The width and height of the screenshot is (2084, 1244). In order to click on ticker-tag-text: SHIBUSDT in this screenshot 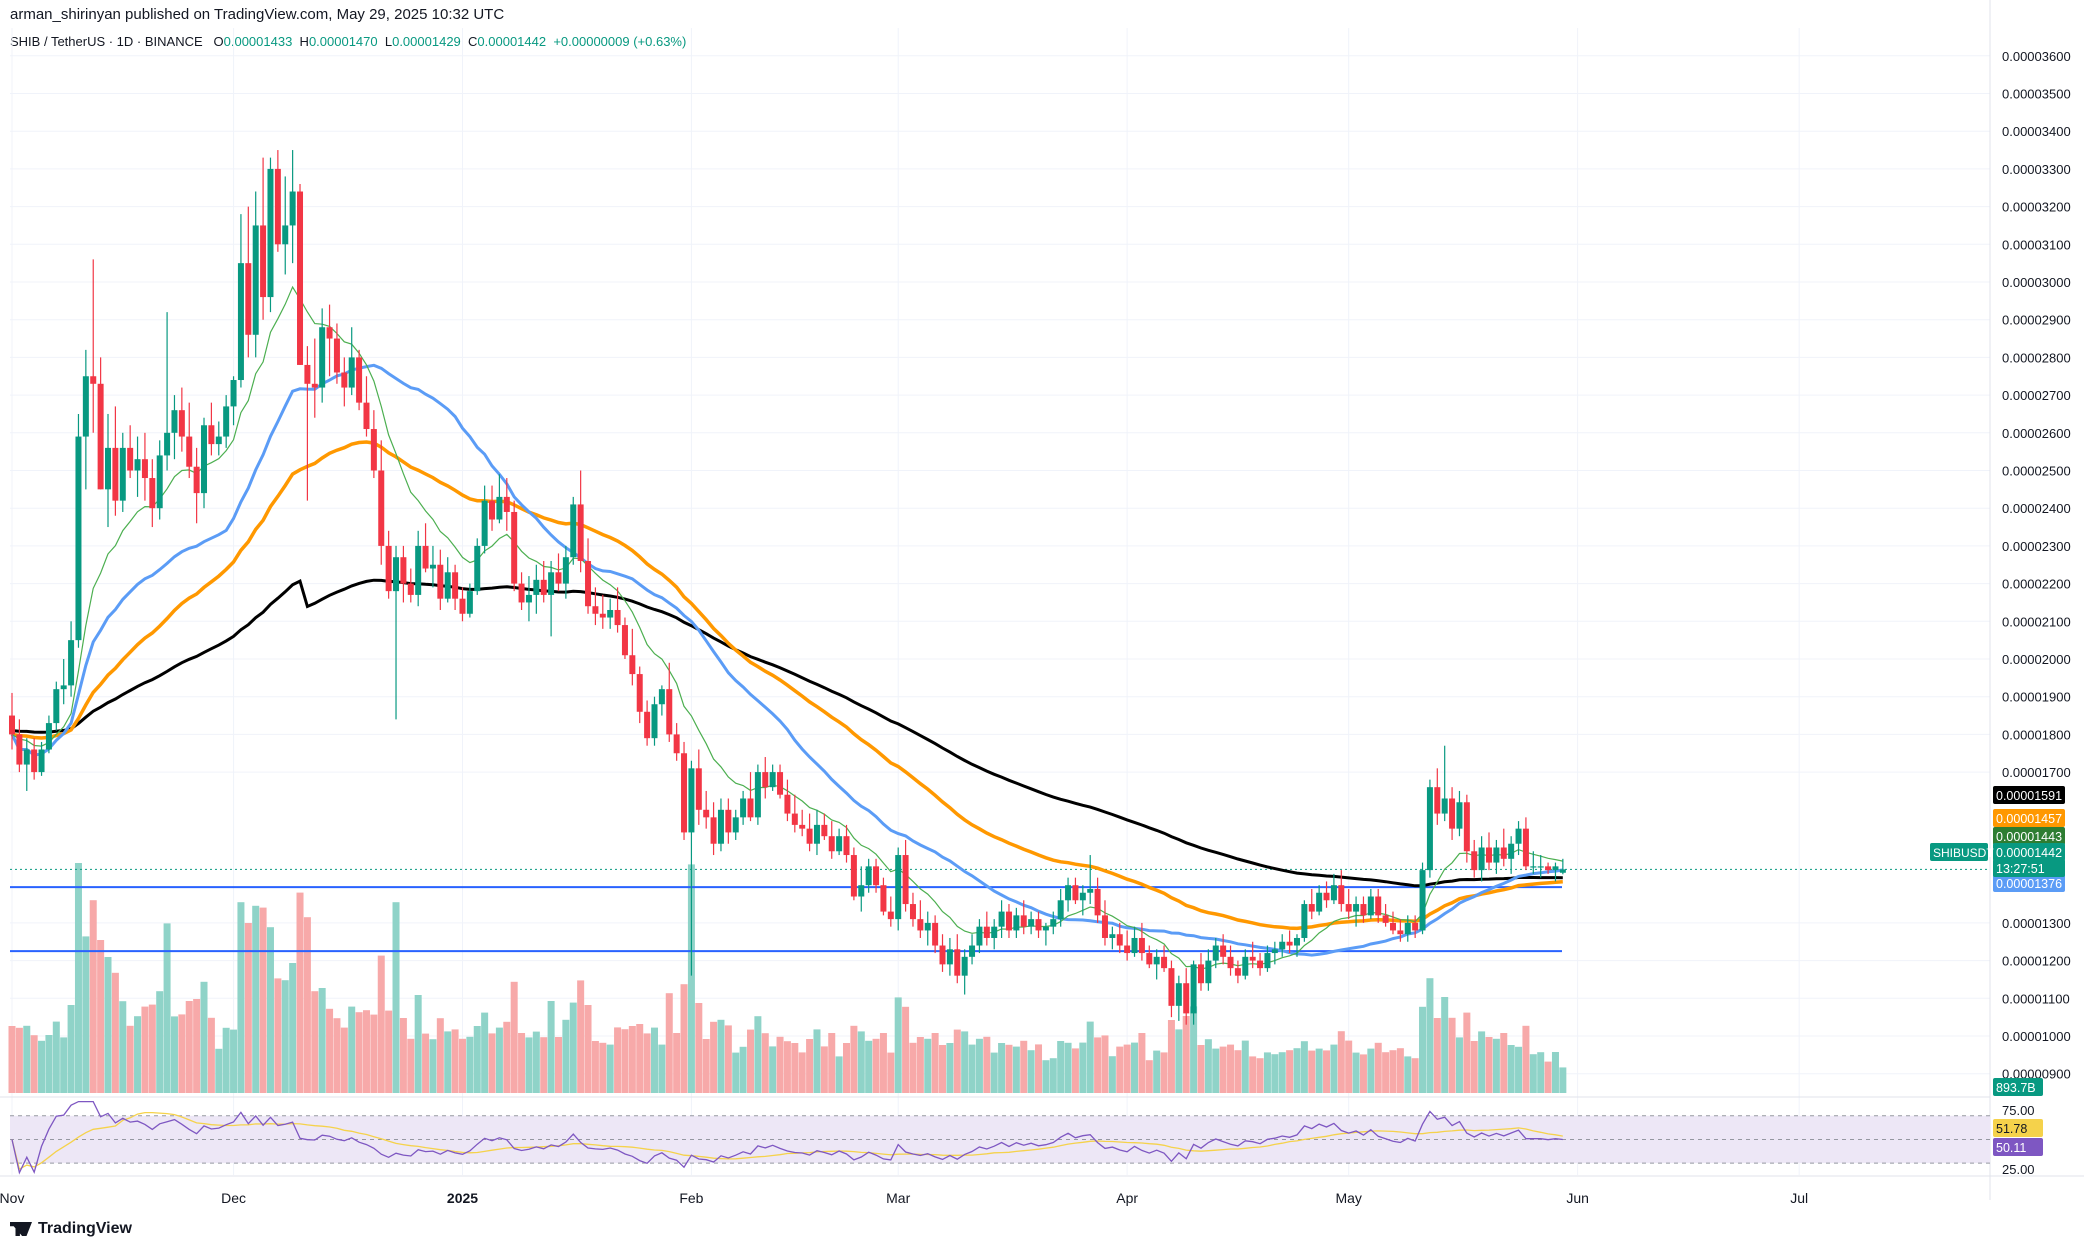, I will do `click(1963, 853)`.